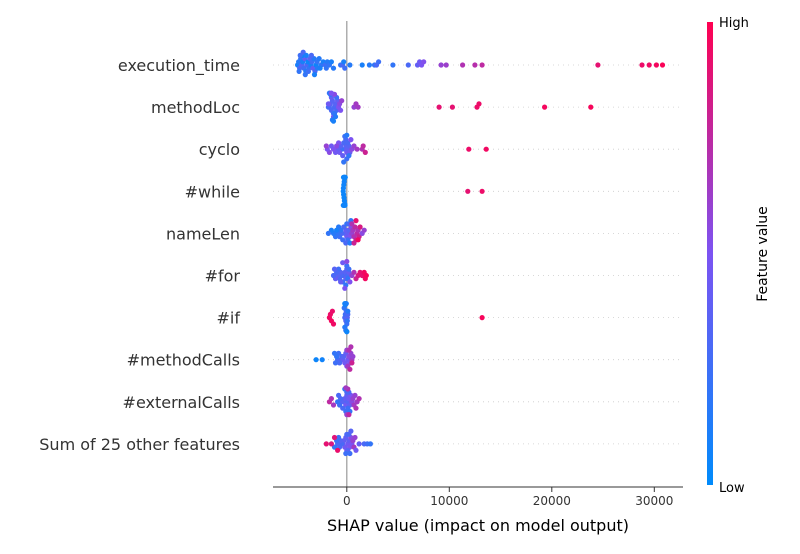 Image resolution: width=800 pixels, height=554 pixels. What do you see at coordinates (203, 233) in the screenshot?
I see `feature-label: nameLen` at bounding box center [203, 233].